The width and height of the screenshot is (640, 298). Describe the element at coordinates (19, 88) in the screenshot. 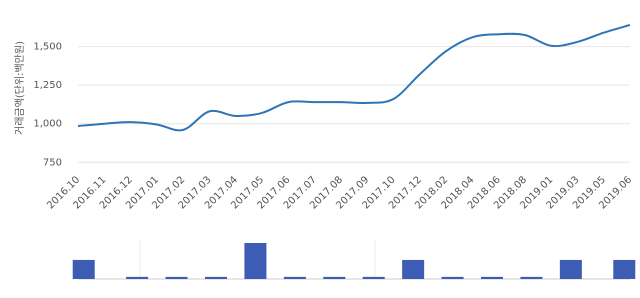

I see `y-axis-label: 거래금액(단위:백만원)` at that location.